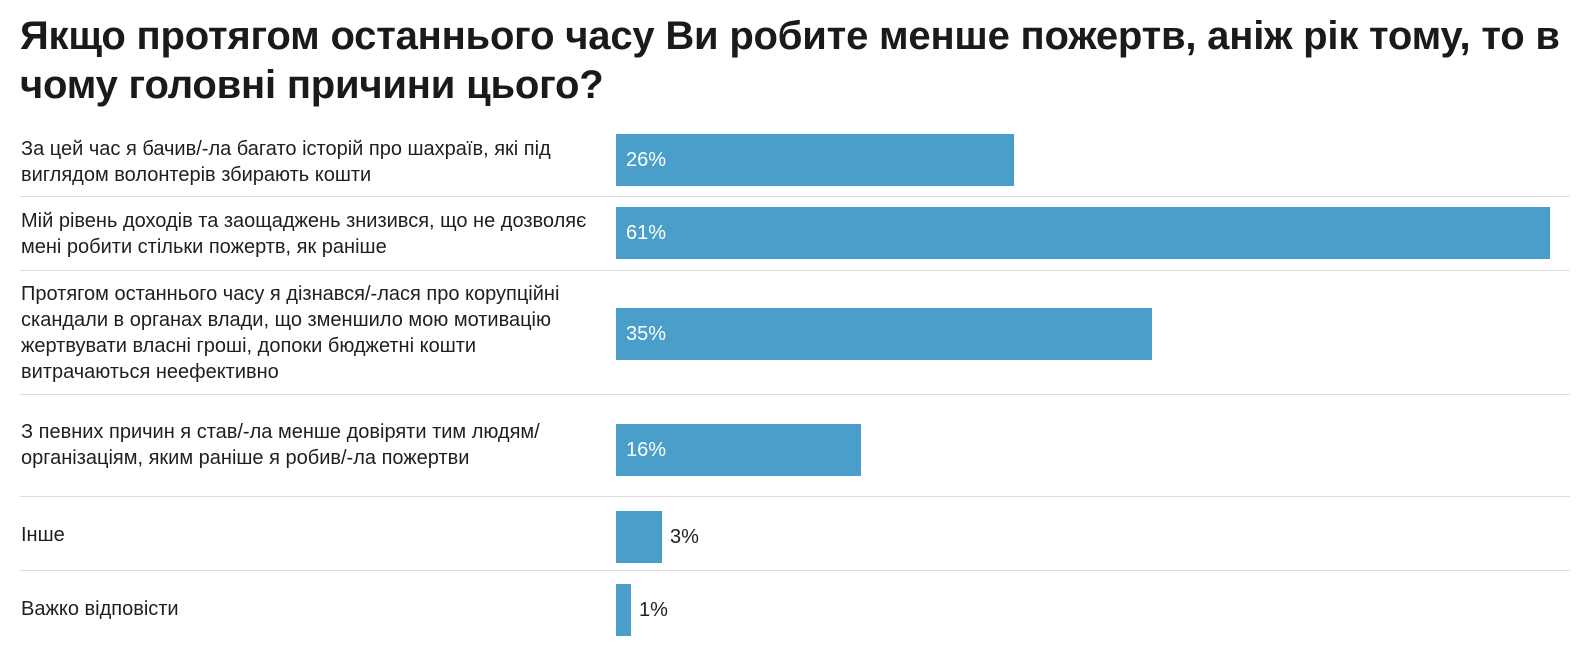 This screenshot has height=656, width=1590. What do you see at coordinates (100, 609) in the screenshot?
I see `category-label-text: Важко відповісти` at bounding box center [100, 609].